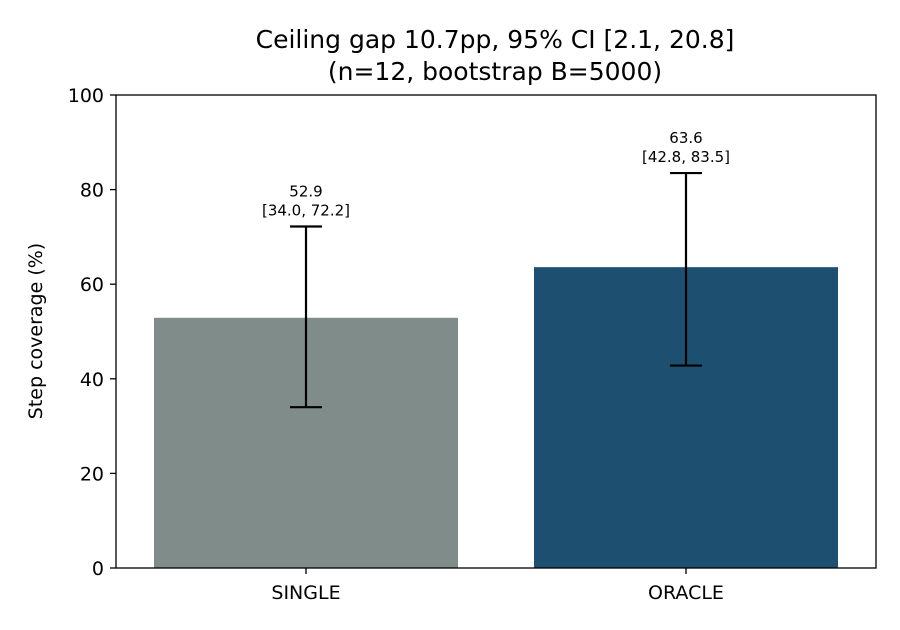  Describe the element at coordinates (98, 569) in the screenshot. I see `y-tick-label-0: 0` at that location.